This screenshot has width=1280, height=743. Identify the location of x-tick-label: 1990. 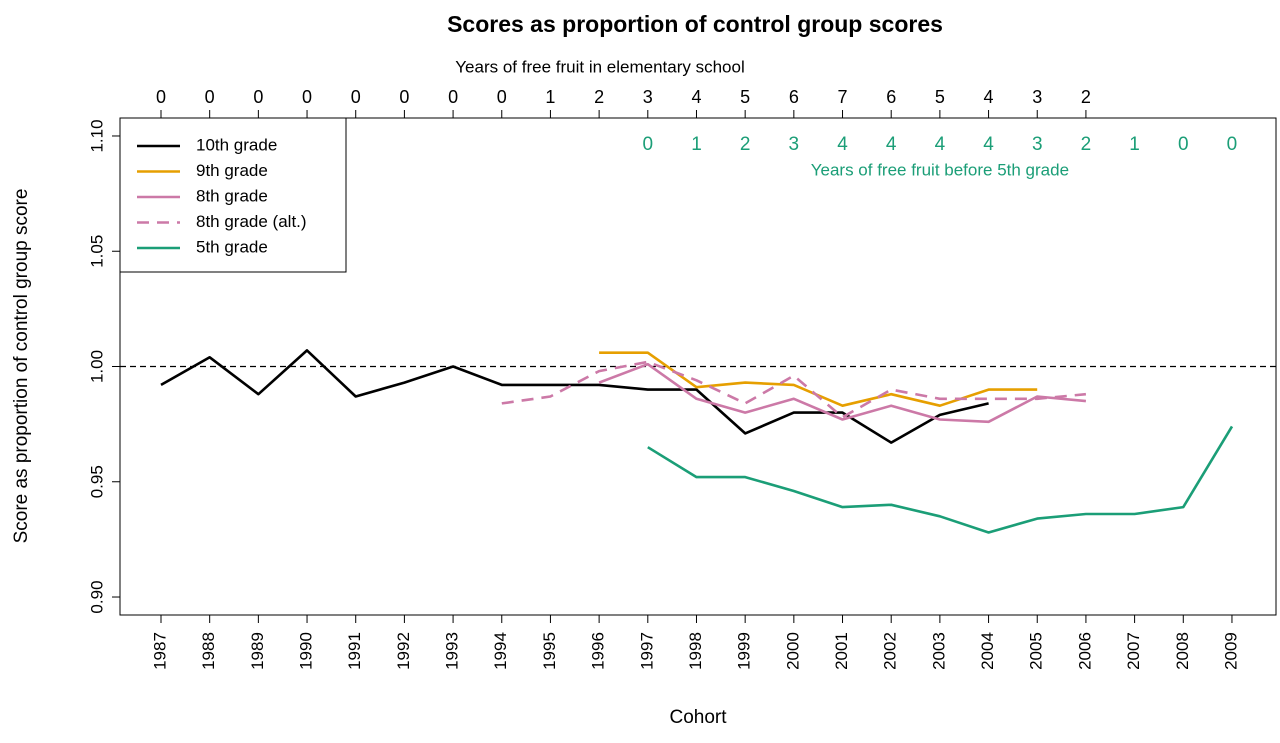
(306, 651).